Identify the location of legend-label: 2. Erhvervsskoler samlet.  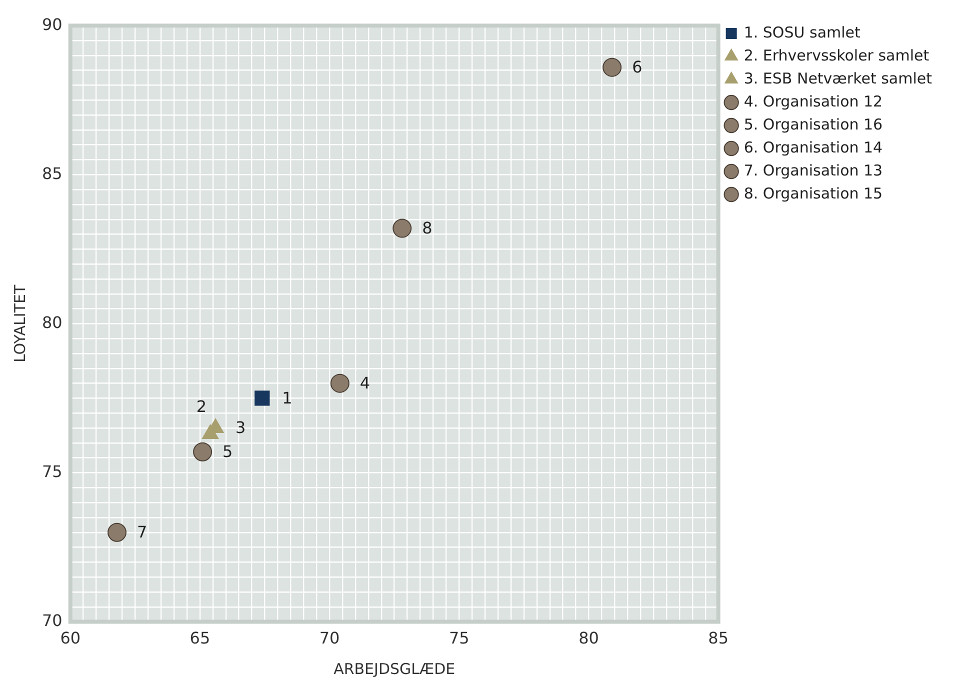
(837, 55).